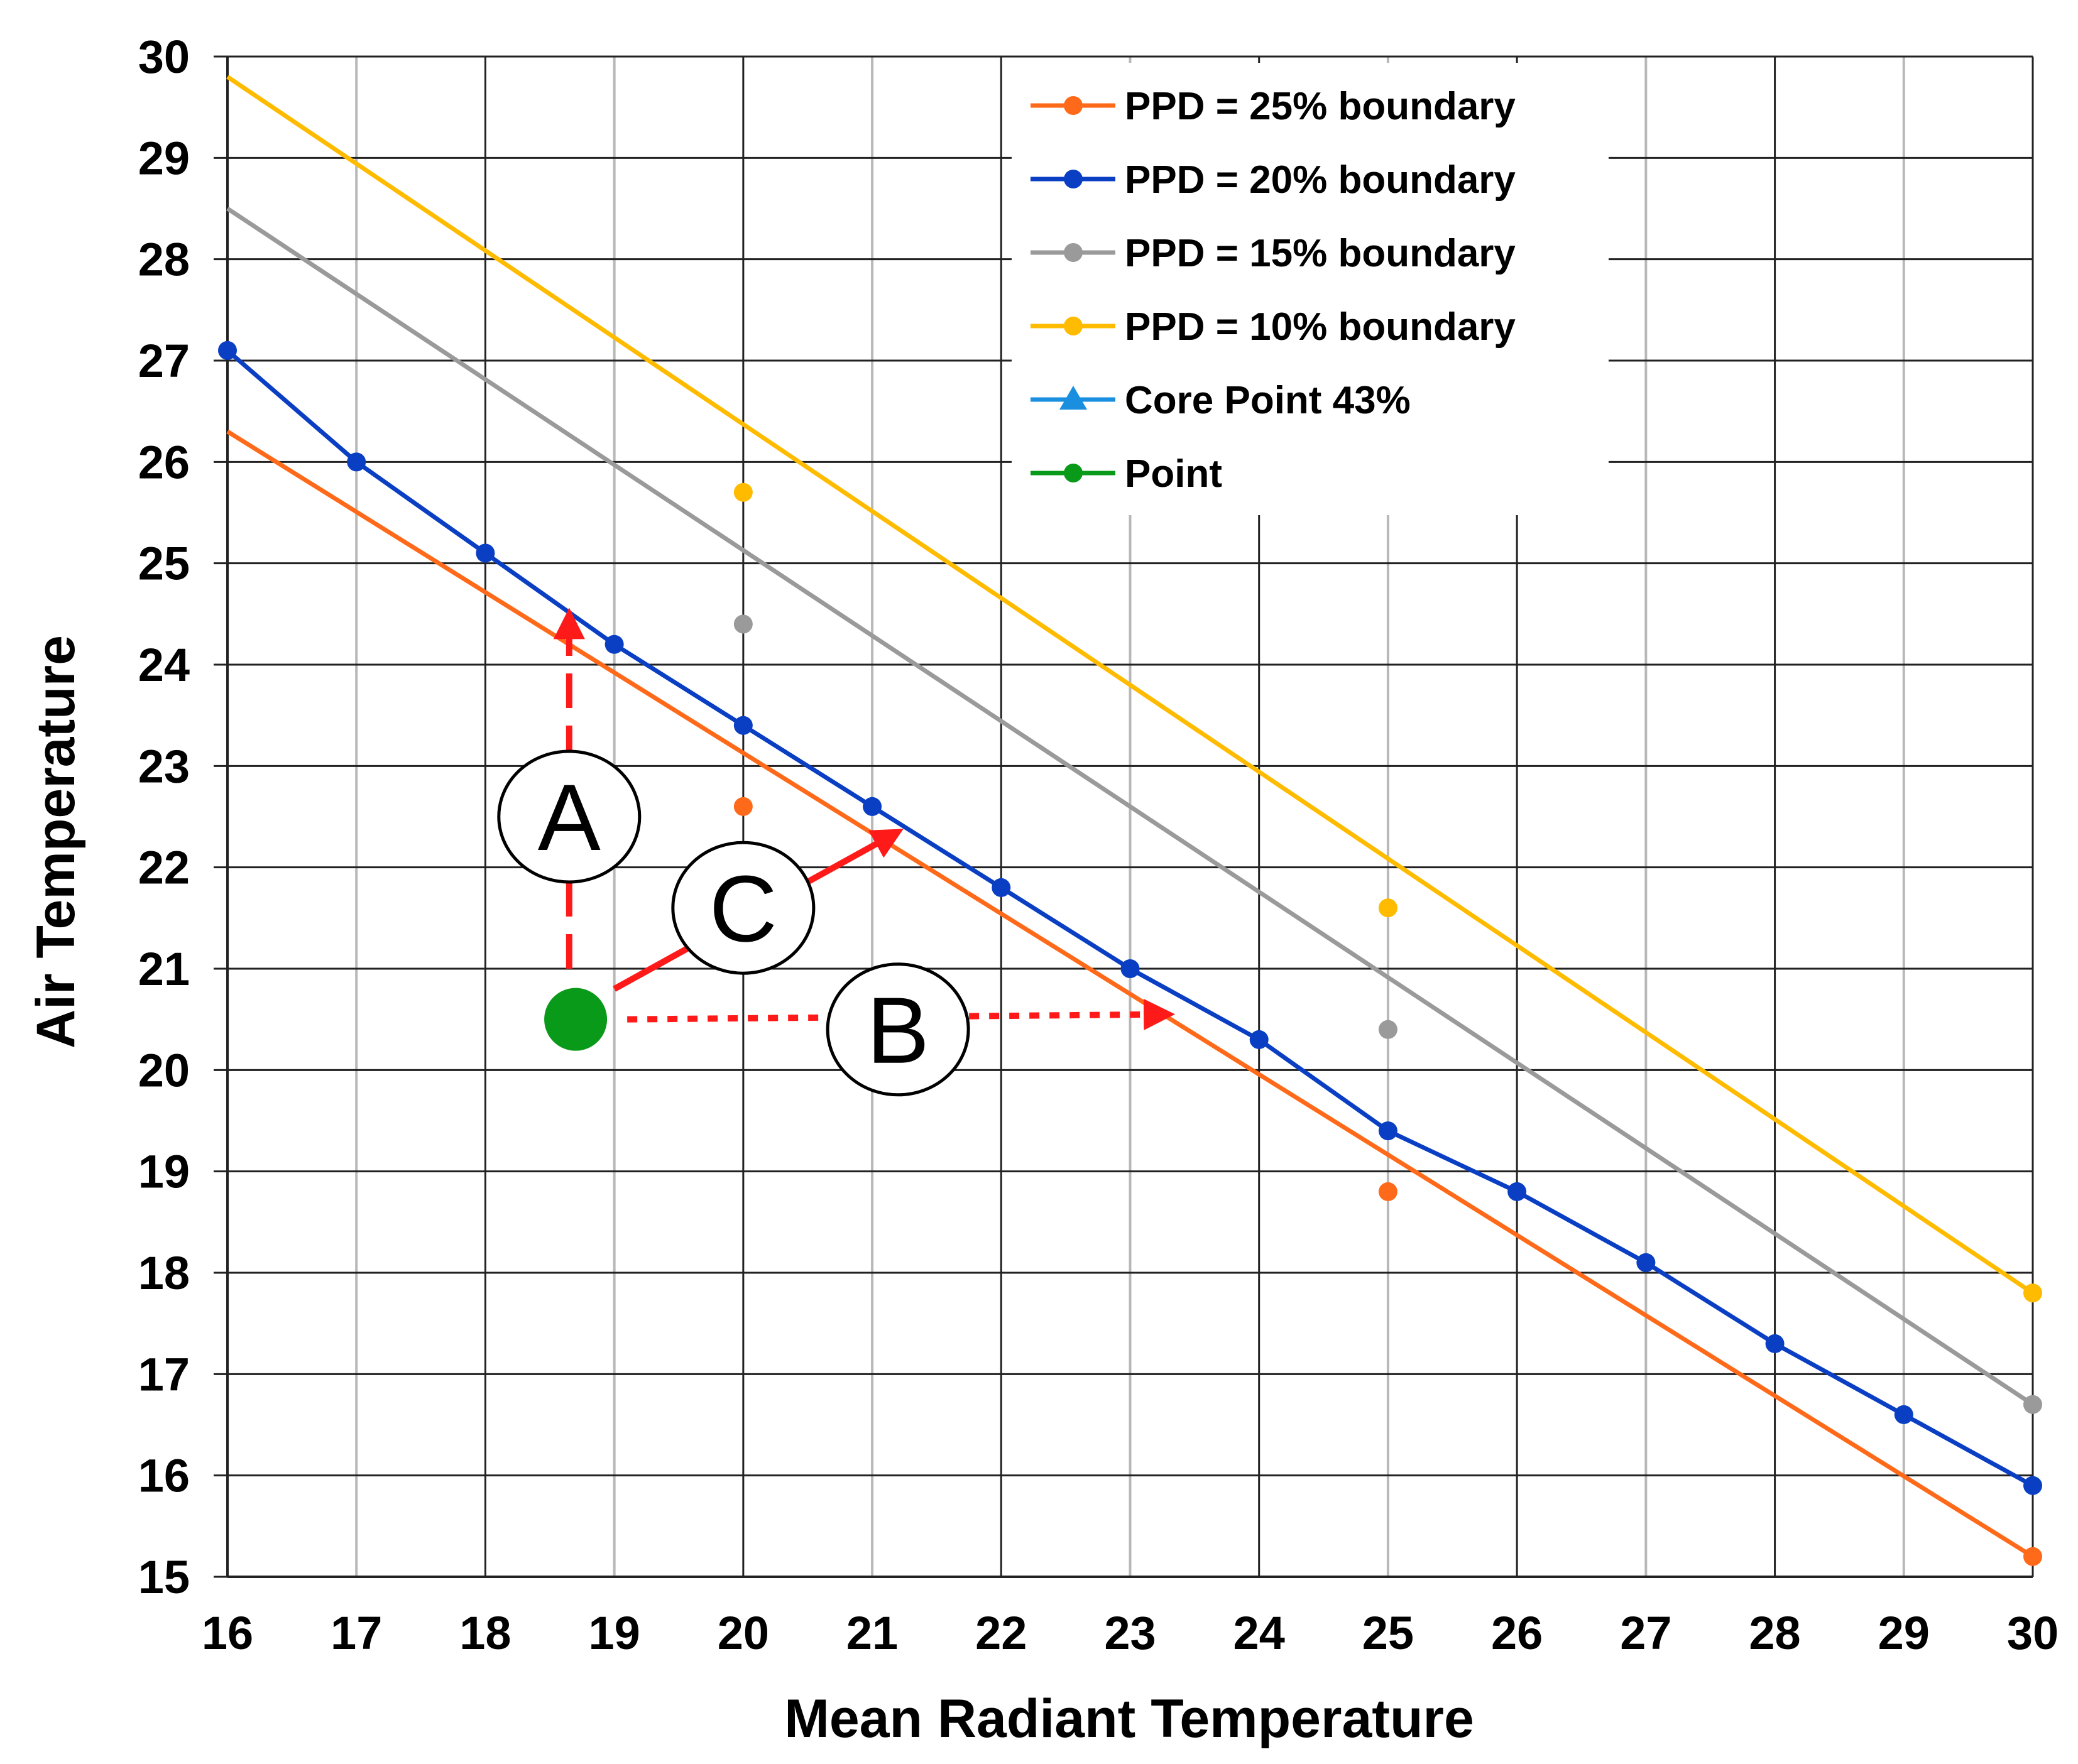 This screenshot has width=2078, height=1764. I want to click on x-tick-label: 21, so click(872, 1633).